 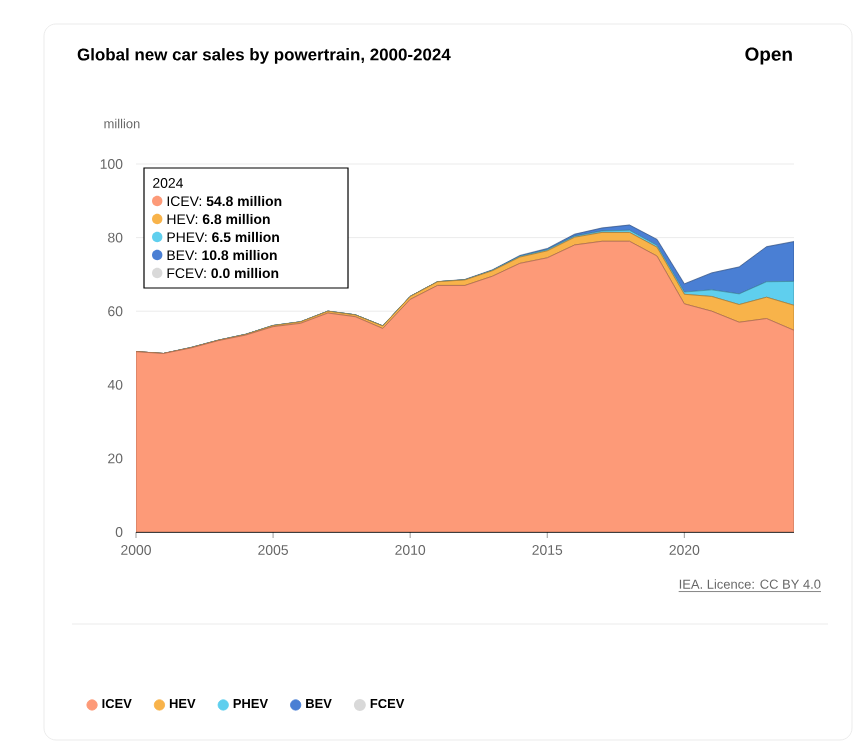 What do you see at coordinates (768, 56) in the screenshot?
I see `text: Open` at bounding box center [768, 56].